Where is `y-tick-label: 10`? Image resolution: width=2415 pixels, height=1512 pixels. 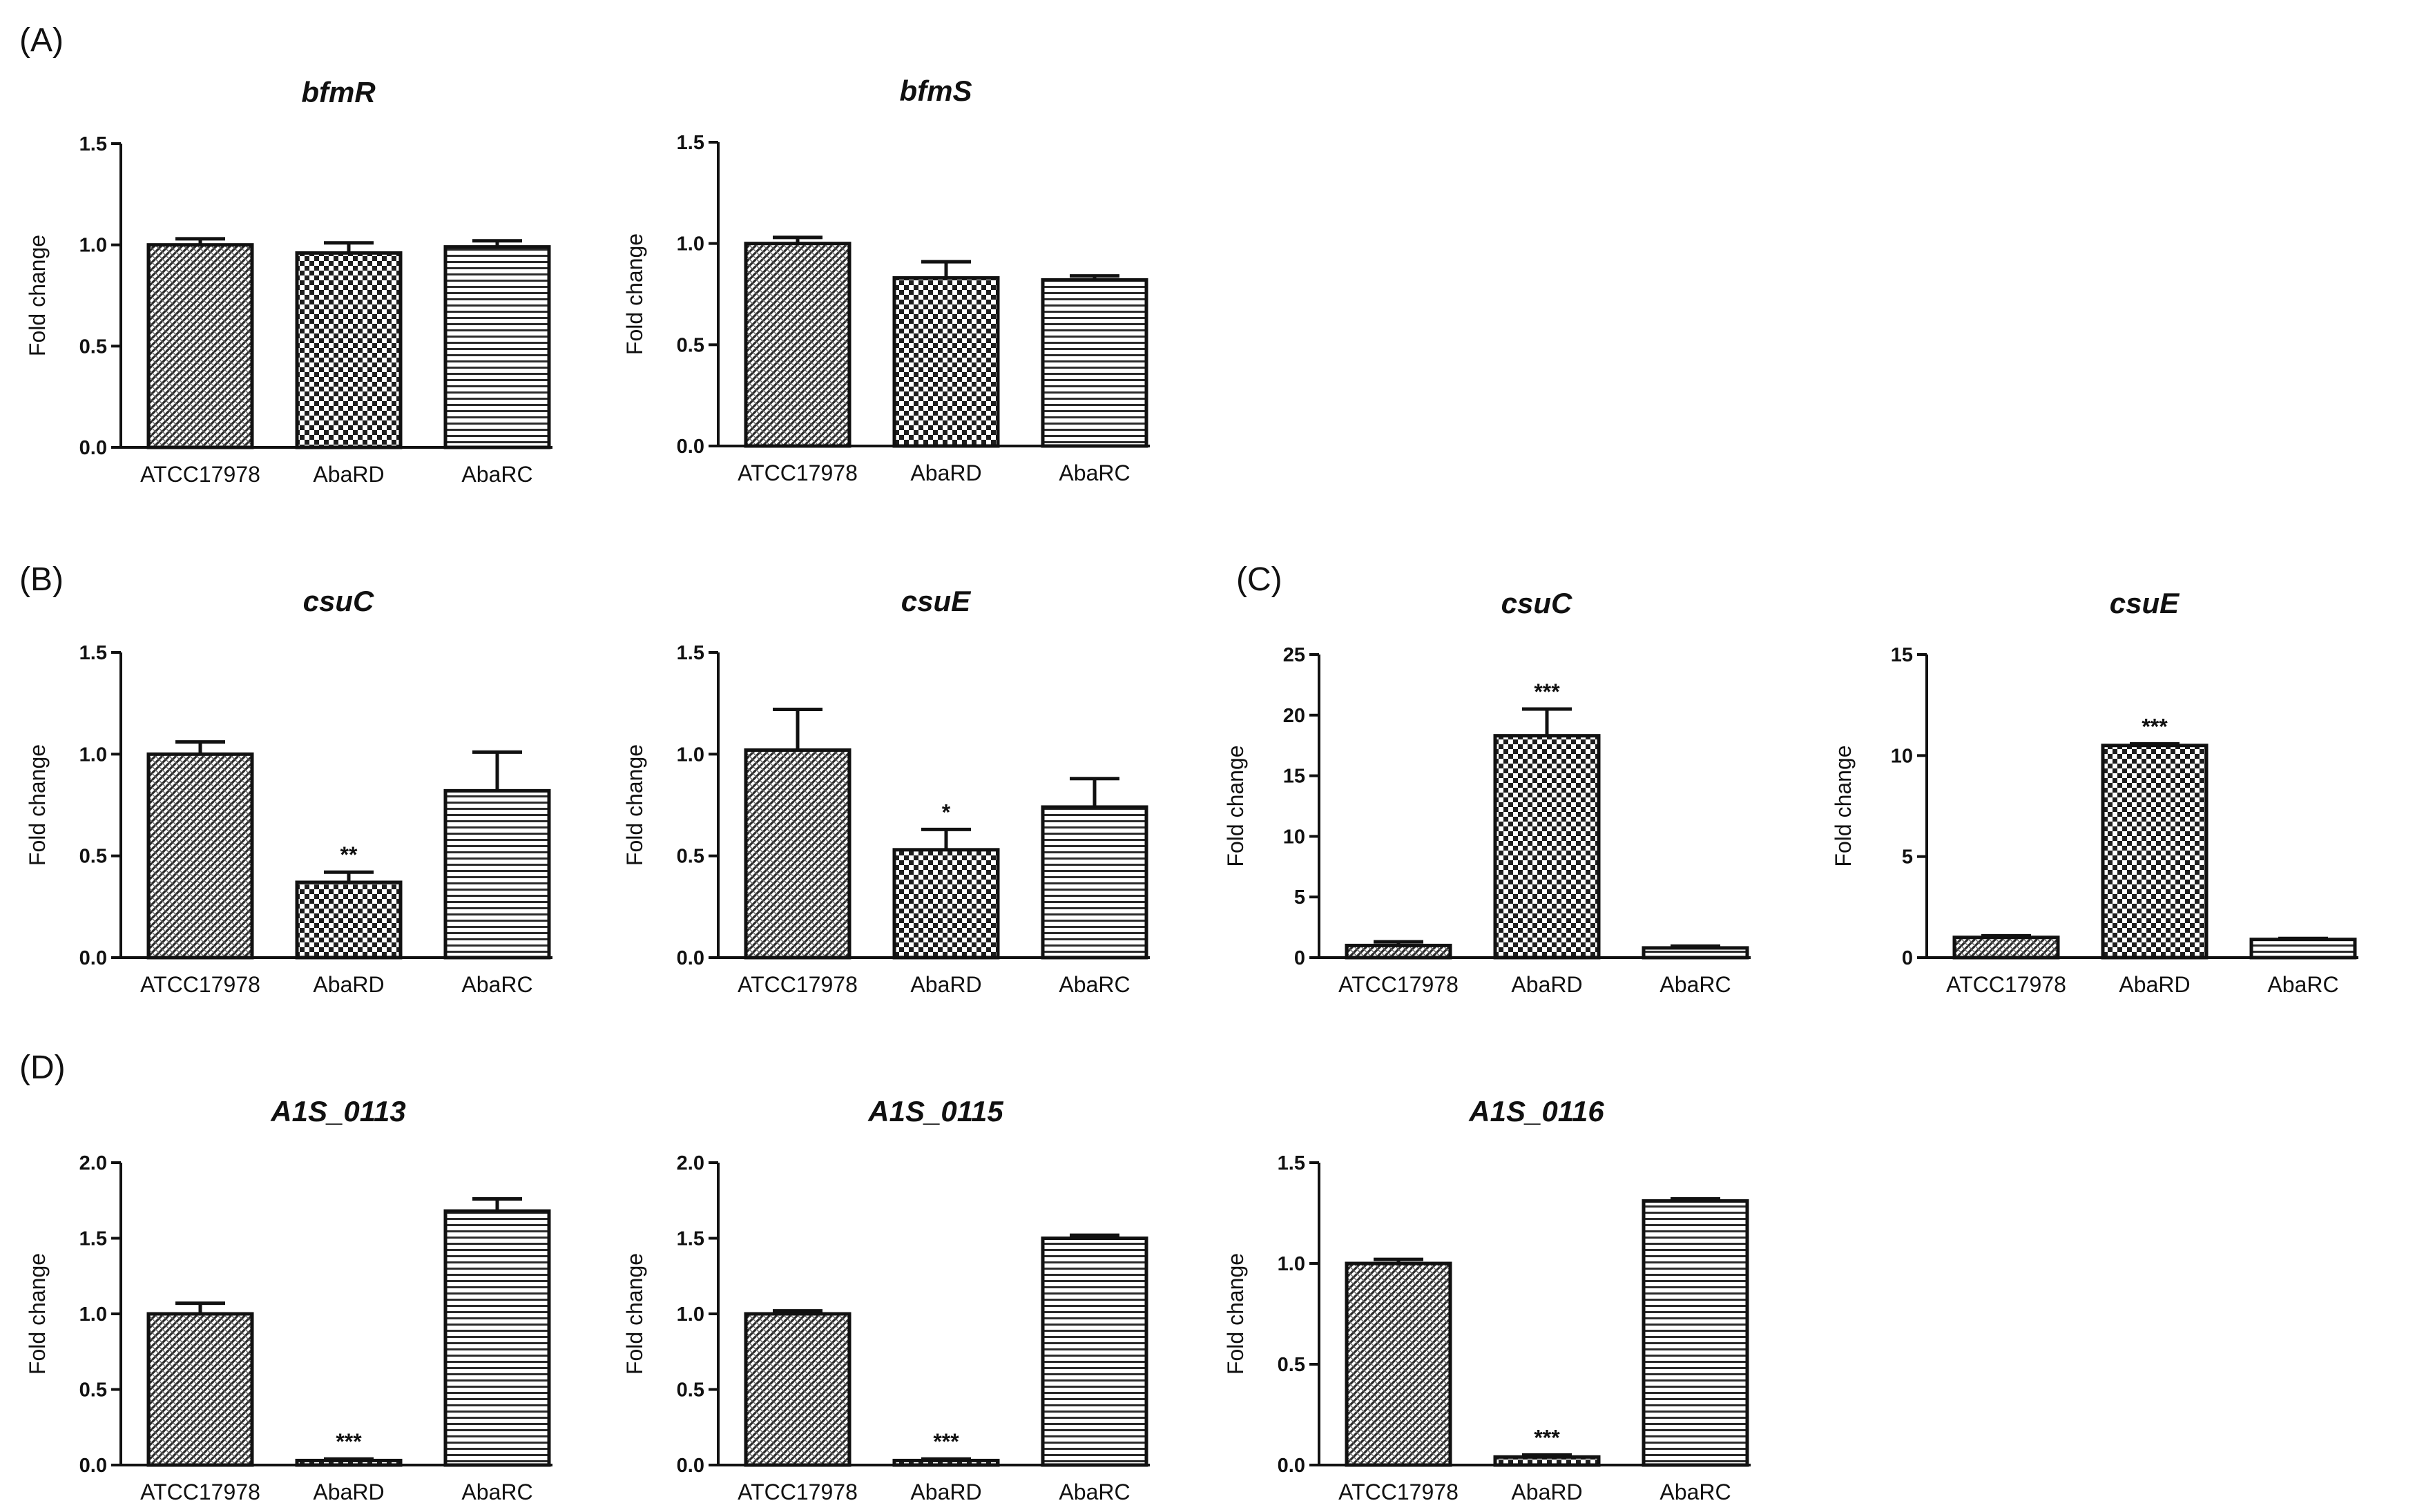 y-tick-label: 10 is located at coordinates (1294, 837).